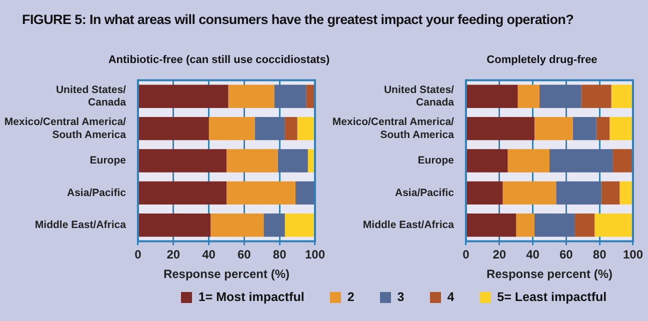 The height and width of the screenshot is (321, 648). What do you see at coordinates (219, 61) in the screenshot?
I see `chart-subtitle: Antibiotic-free (can still use coccidiostats)` at bounding box center [219, 61].